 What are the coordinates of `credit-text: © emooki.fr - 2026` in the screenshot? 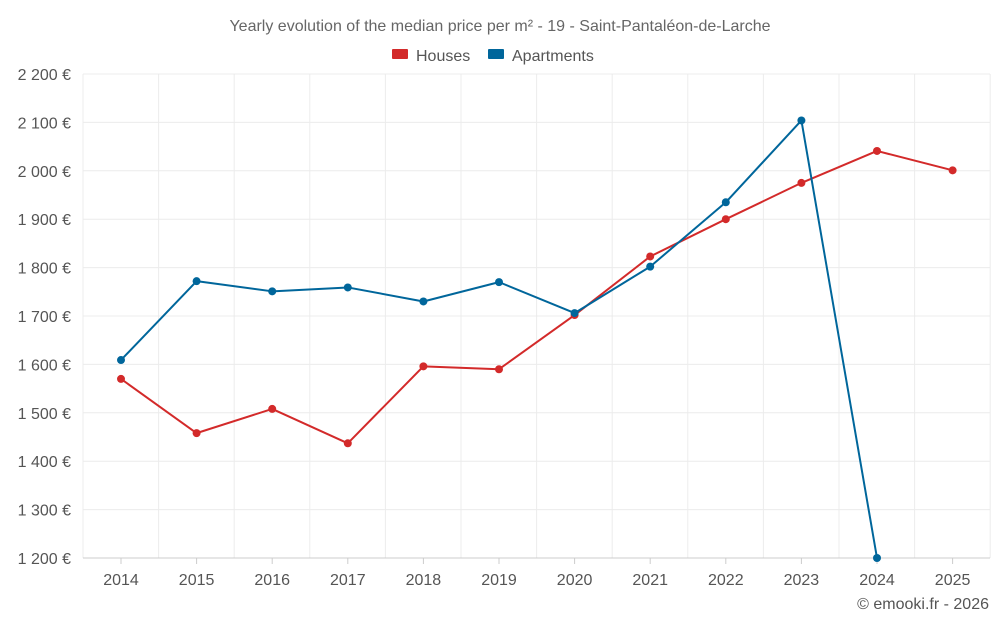 It's located at (923, 604).